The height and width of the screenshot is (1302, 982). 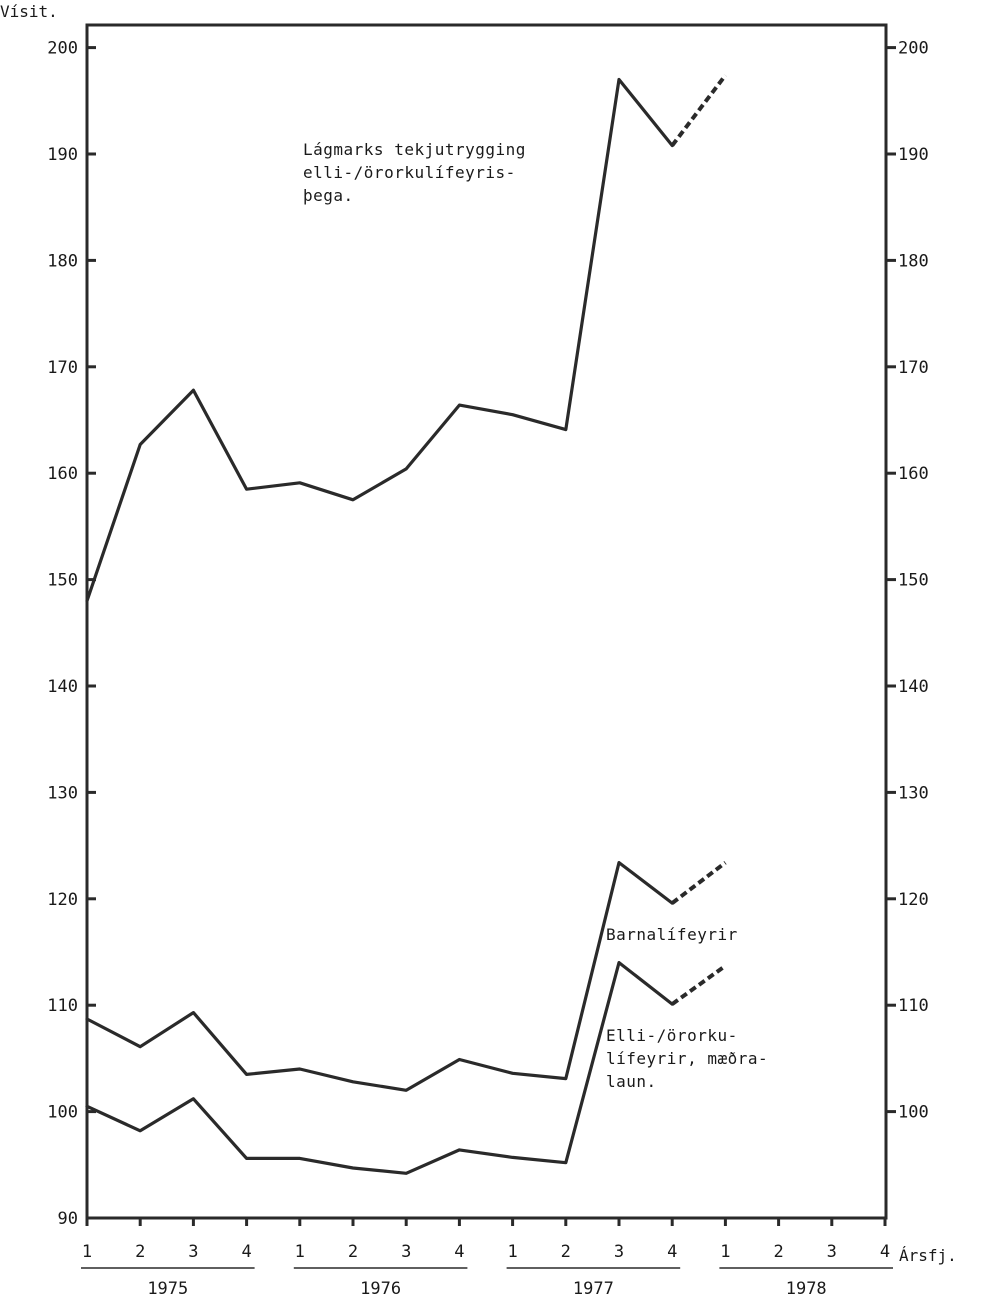 I want to click on left-y-tick-label: 100, so click(x=62, y=1113).